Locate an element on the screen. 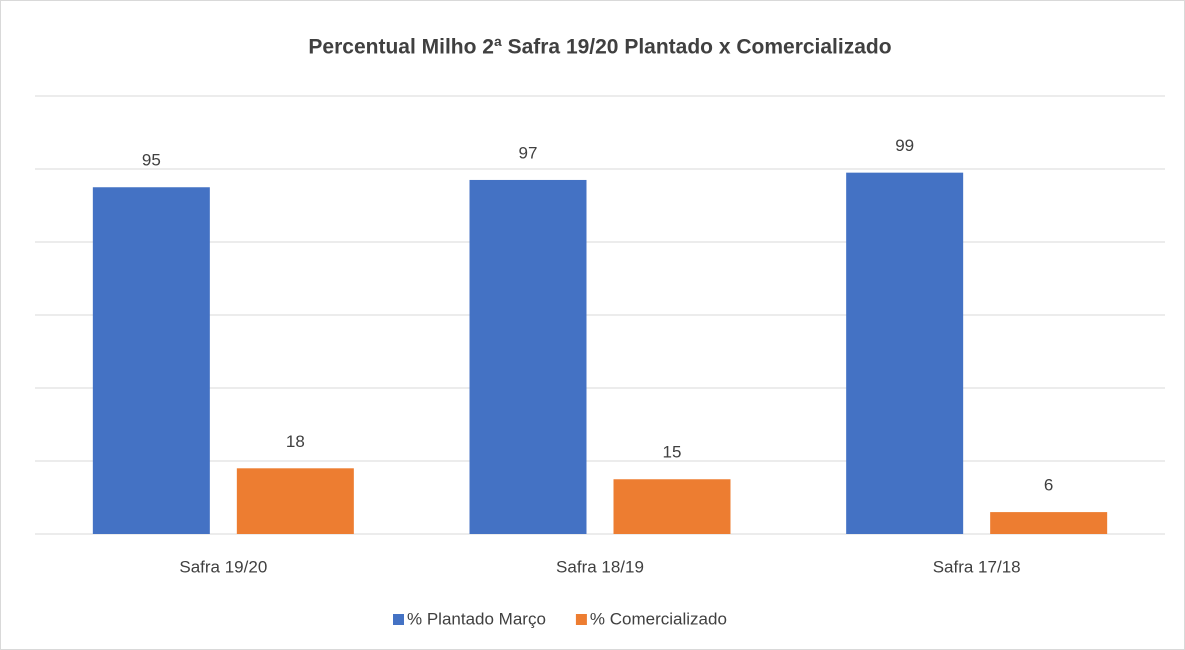  x-tick-label: Safra 18/19 is located at coordinates (600, 566).